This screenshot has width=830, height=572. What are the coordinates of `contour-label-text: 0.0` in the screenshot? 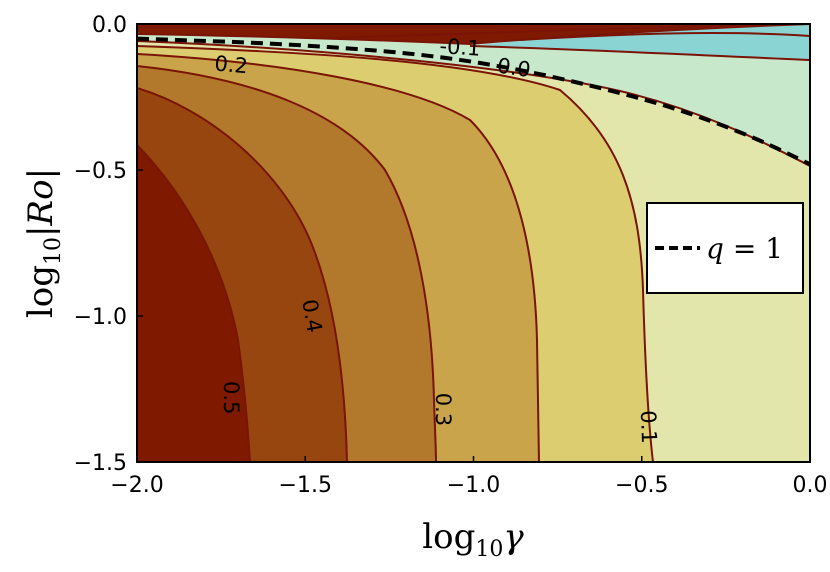 It's located at (514, 68).